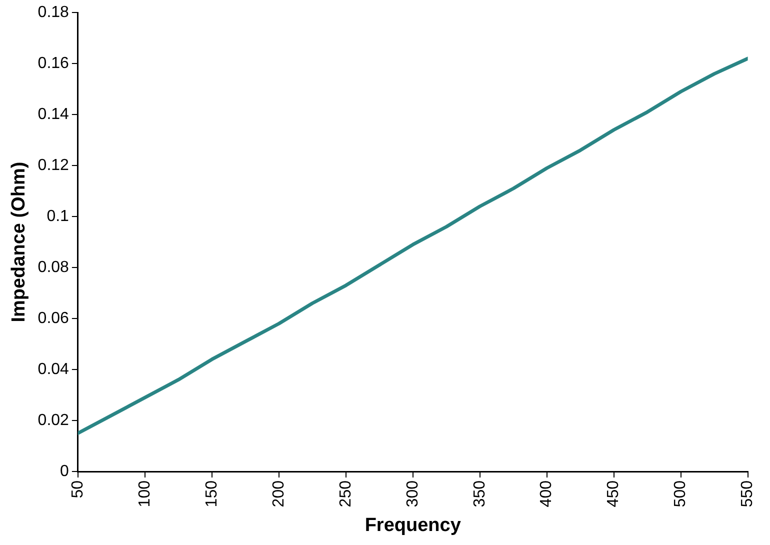 The image size is (770, 545). Describe the element at coordinates (145, 494) in the screenshot. I see `x-tick-label: 100` at that location.